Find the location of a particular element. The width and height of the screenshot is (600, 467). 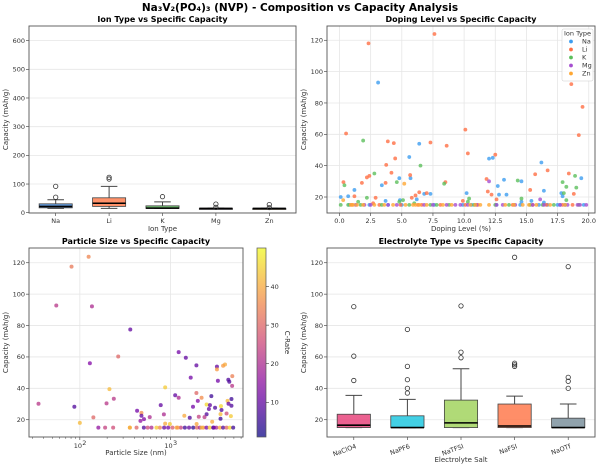

x-axis-label: Particle Size (nm) is located at coordinates (136, 453).